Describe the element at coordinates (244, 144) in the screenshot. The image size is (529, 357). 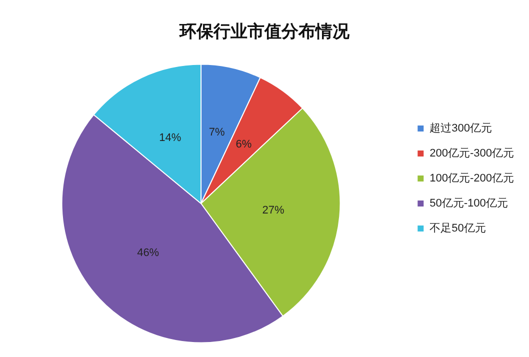
I see `data-label: 6%` at that location.